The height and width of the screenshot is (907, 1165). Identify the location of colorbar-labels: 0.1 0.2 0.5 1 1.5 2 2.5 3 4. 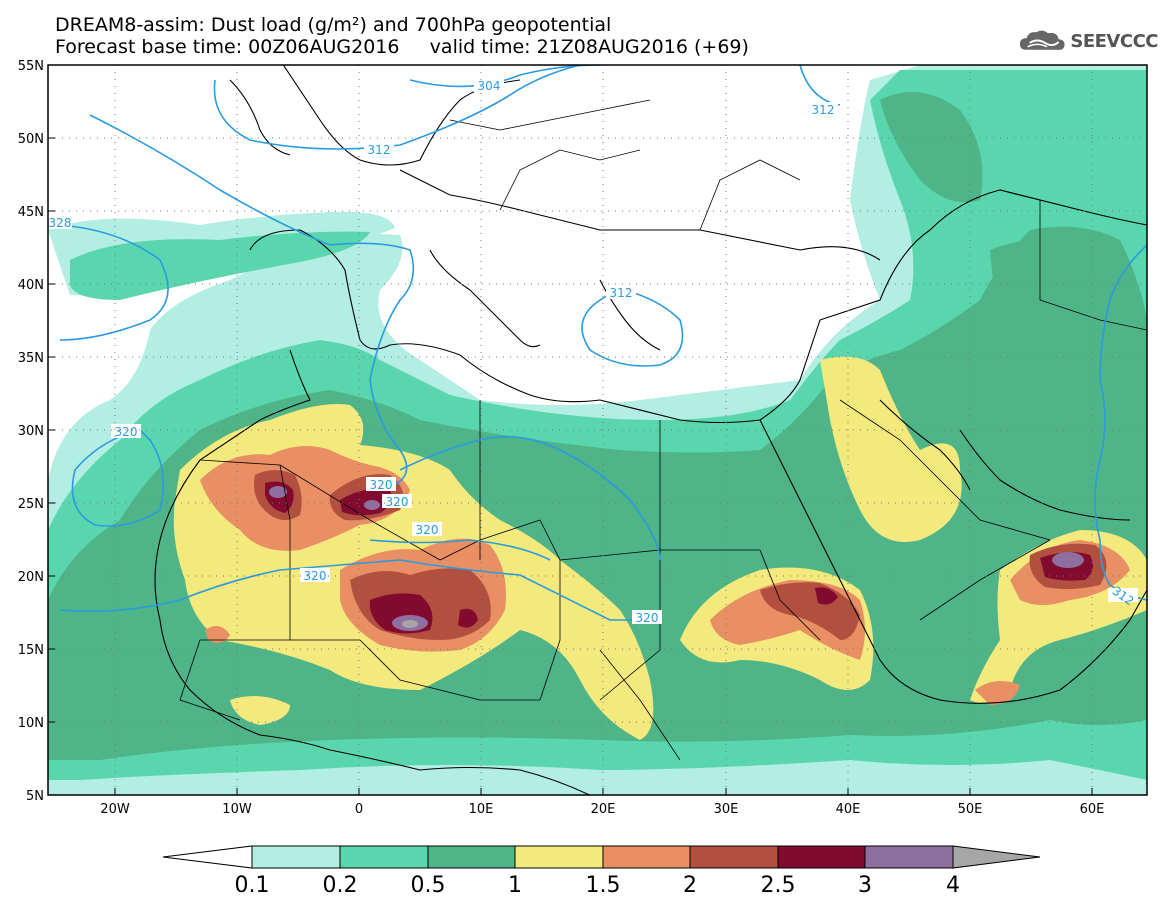
(598, 885).